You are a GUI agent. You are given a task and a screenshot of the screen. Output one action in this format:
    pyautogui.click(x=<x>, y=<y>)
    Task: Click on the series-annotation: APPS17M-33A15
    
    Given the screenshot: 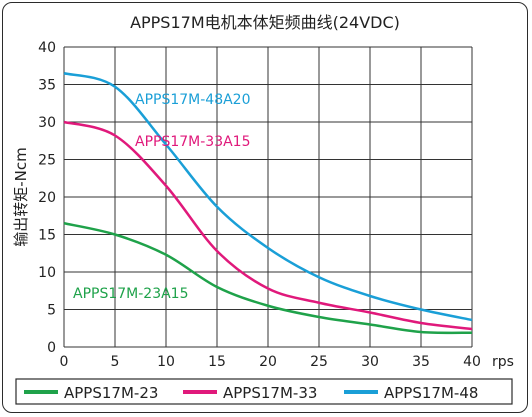 What is the action you would take?
    pyautogui.click(x=193, y=142)
    